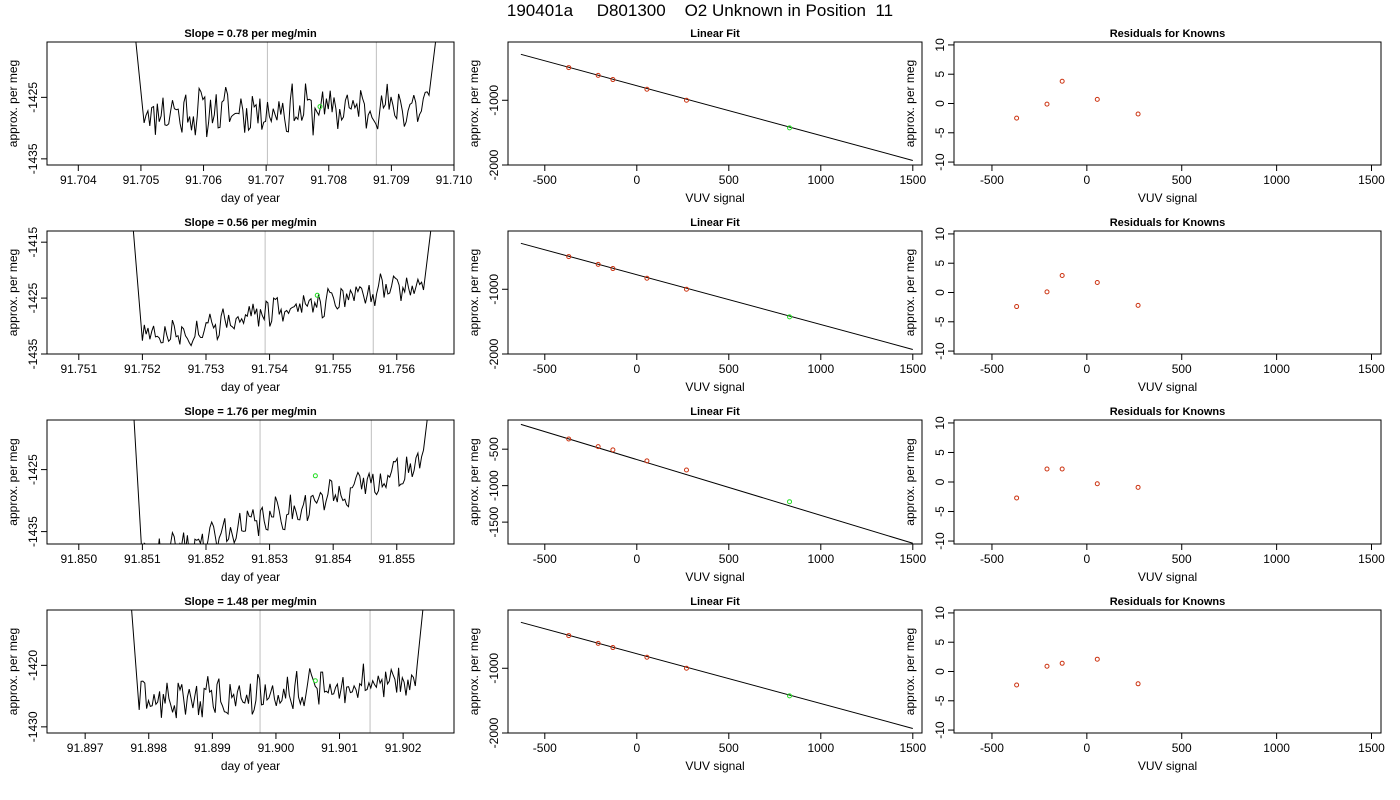  What do you see at coordinates (250, 223) in the screenshot?
I see `panel-title: Slope = 0.56 per meg/min` at bounding box center [250, 223].